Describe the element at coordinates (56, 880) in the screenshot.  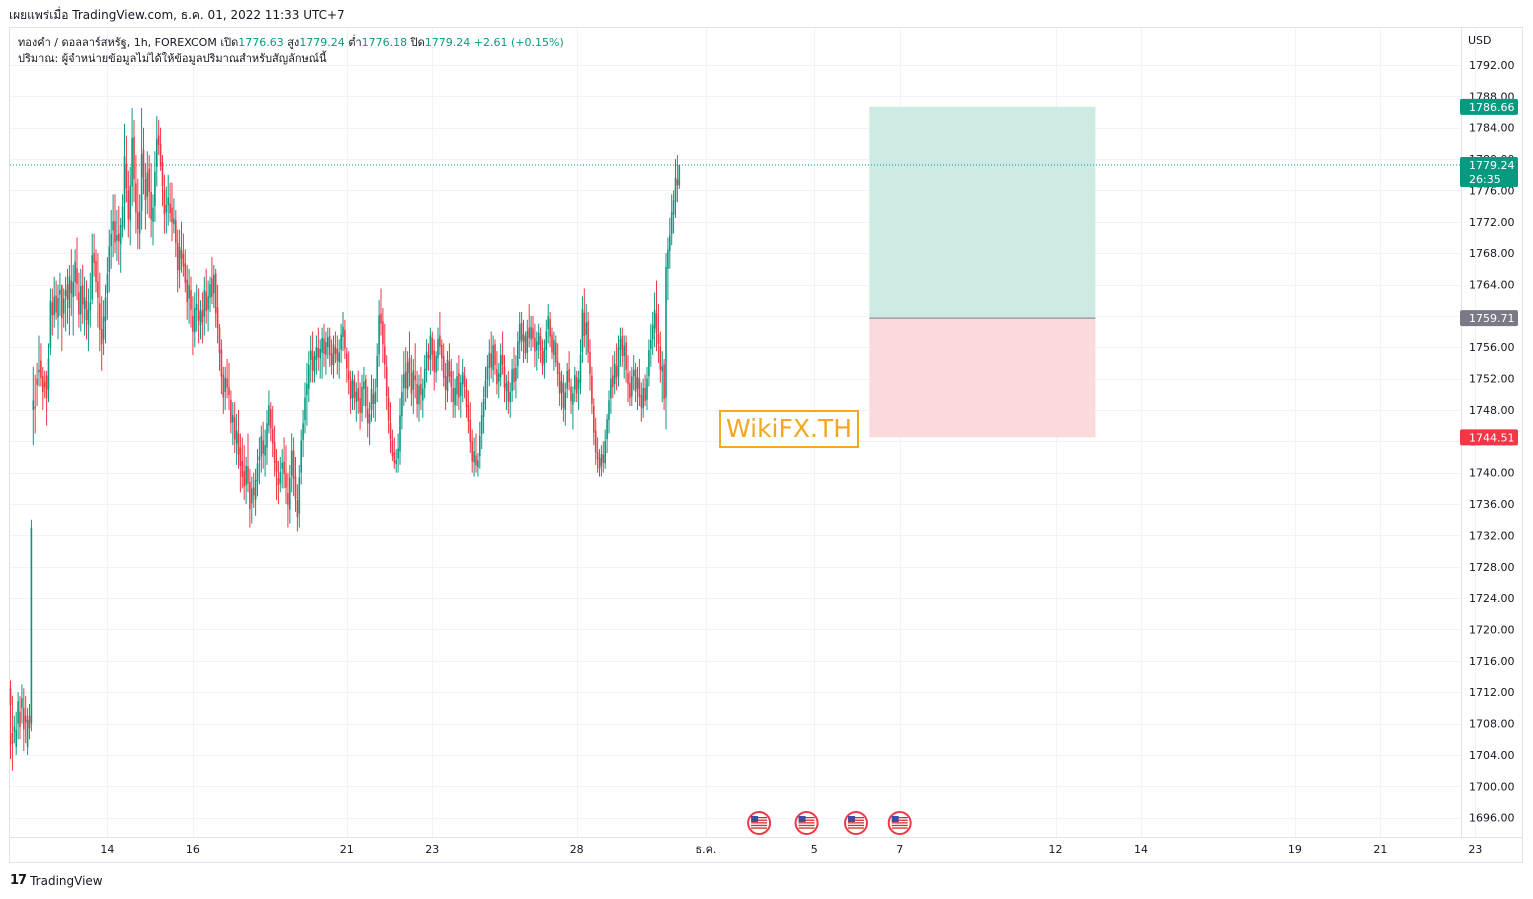
I see `tradingview-footer: 17 TradingView` at that location.